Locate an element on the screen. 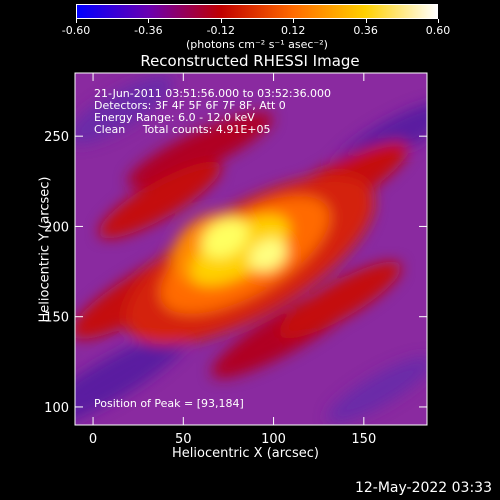 The height and width of the screenshot is (500, 500). colorbar-tick-label: 0.12 is located at coordinates (293, 30).